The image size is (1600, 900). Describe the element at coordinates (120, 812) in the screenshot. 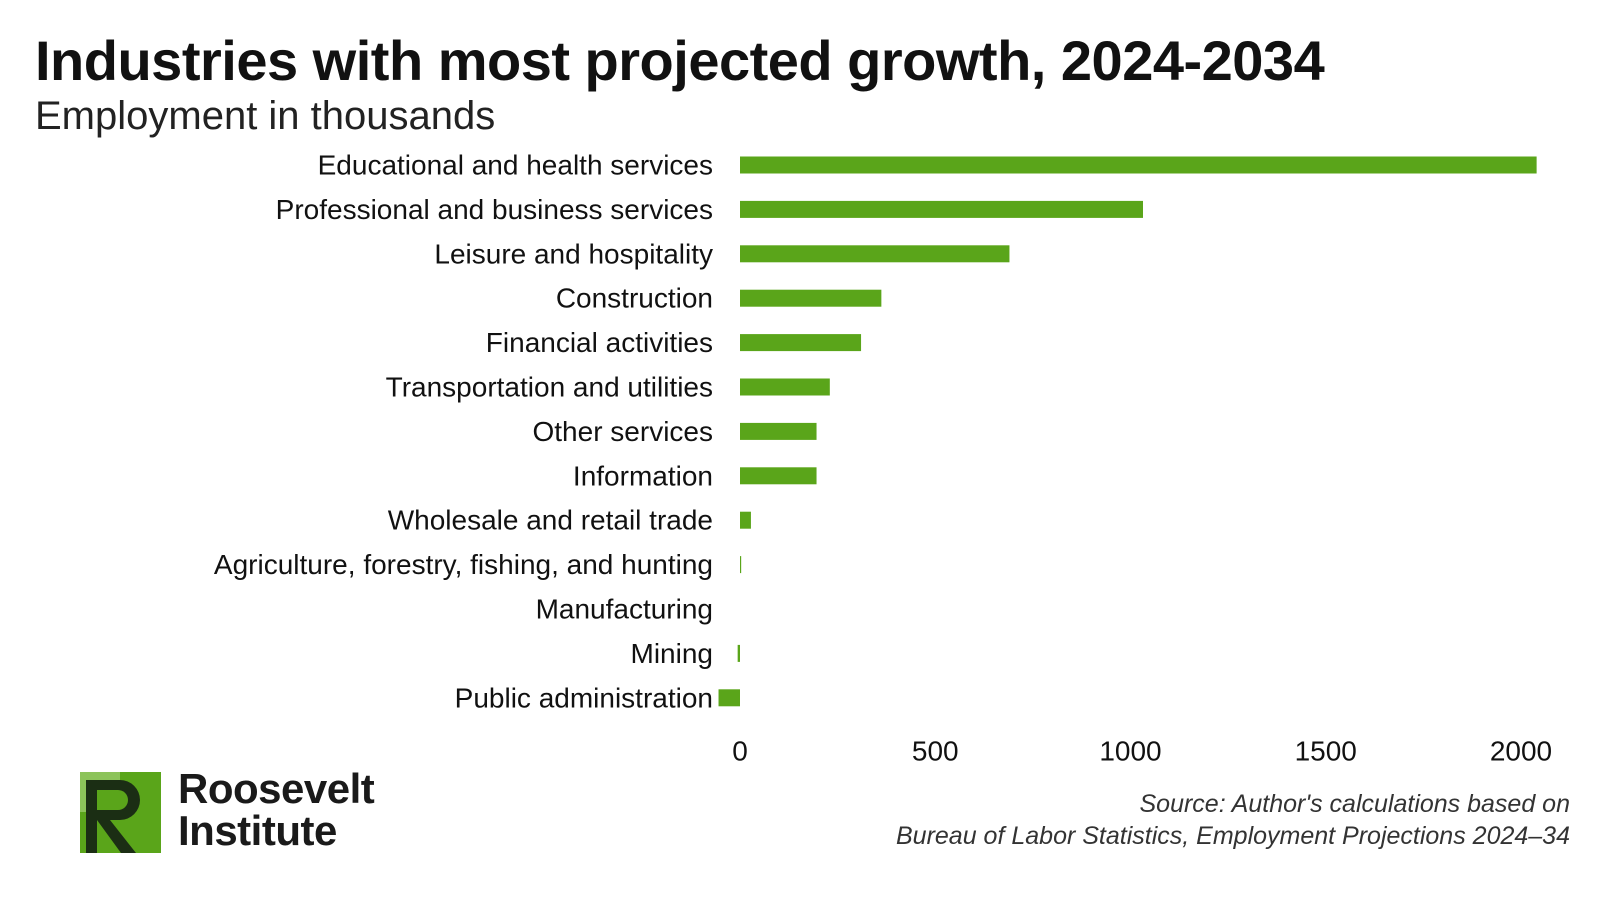

I see `roosevelt-logo-icon` at that location.